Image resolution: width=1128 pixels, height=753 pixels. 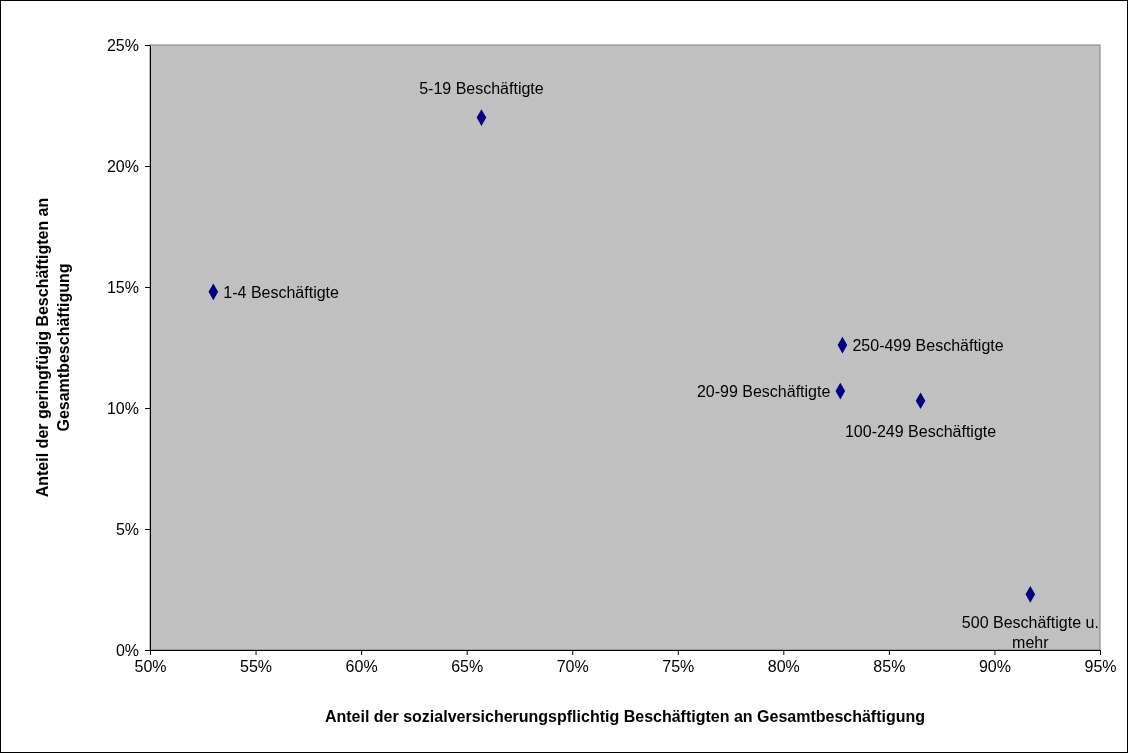 I want to click on x-tick-label: 60%, so click(x=361, y=667).